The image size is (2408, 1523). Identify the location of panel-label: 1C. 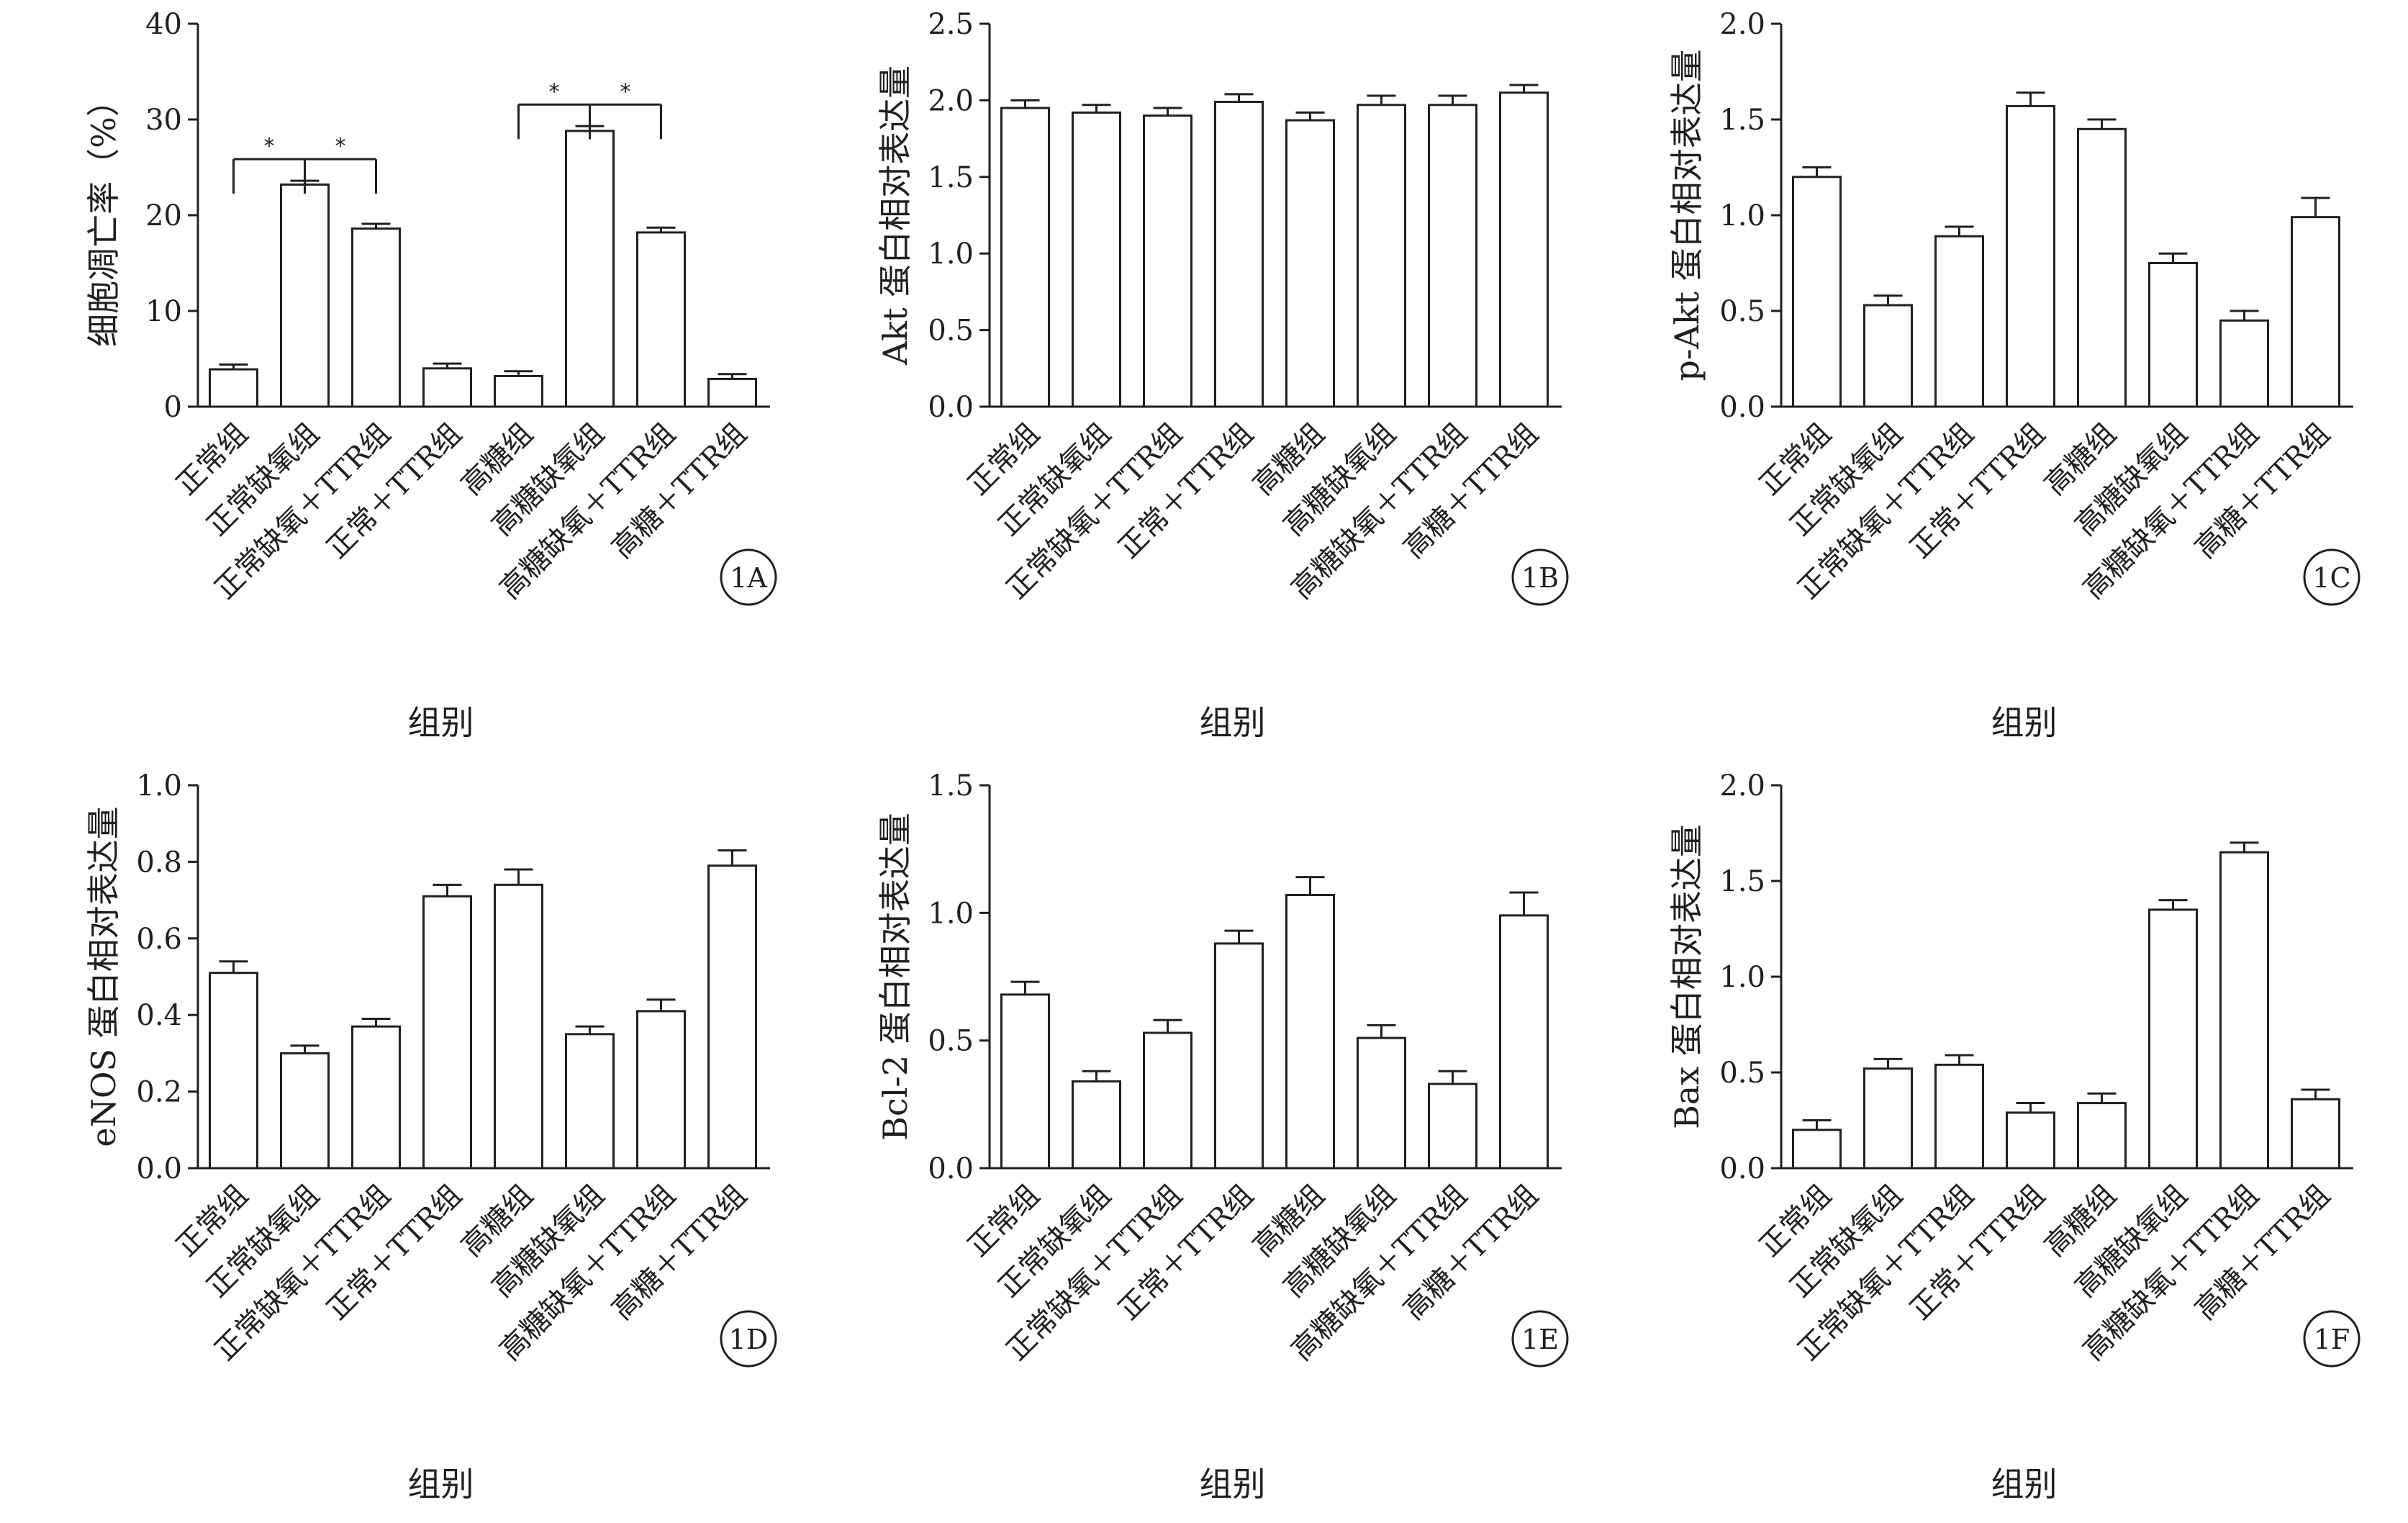
(2331, 578).